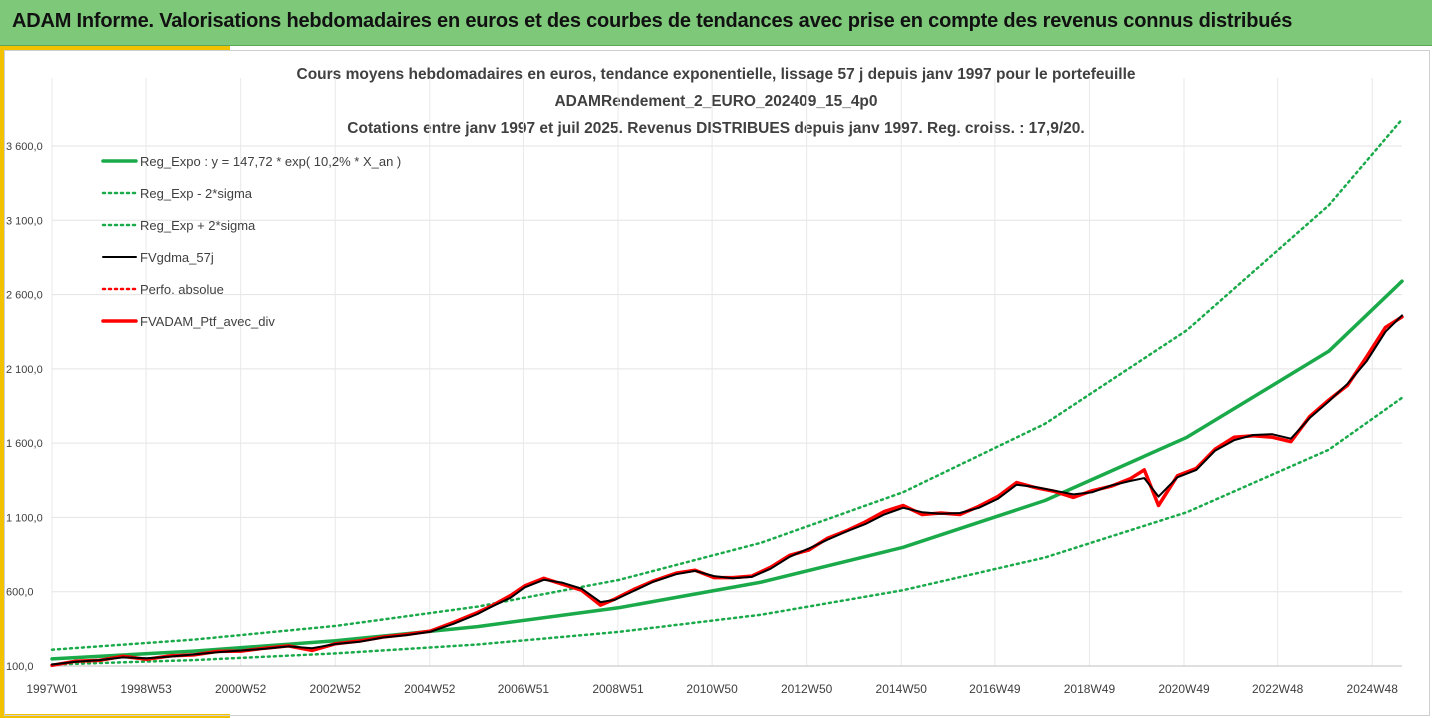 This screenshot has height=718, width=1432. I want to click on x-tick-label: 2012W50, so click(807, 689).